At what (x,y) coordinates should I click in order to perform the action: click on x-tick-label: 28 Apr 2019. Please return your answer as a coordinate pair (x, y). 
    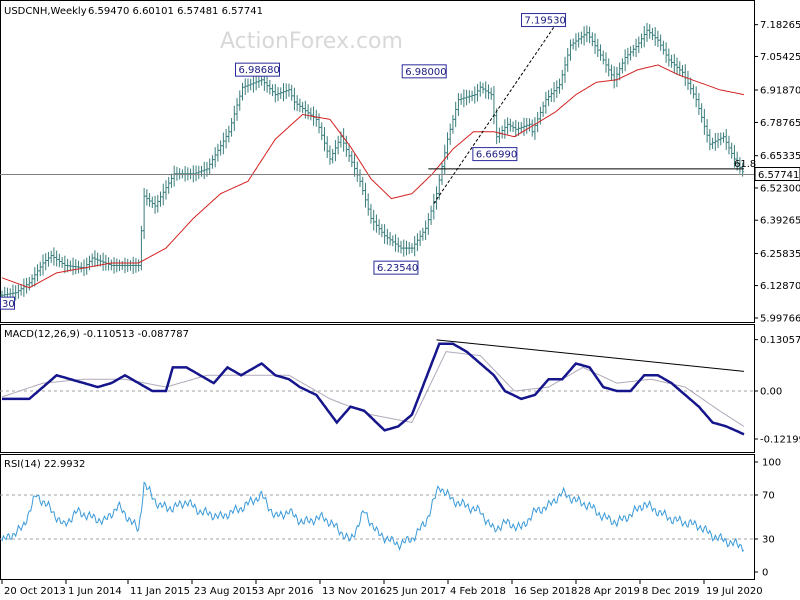
    Looking at the image, I should click on (609, 591).